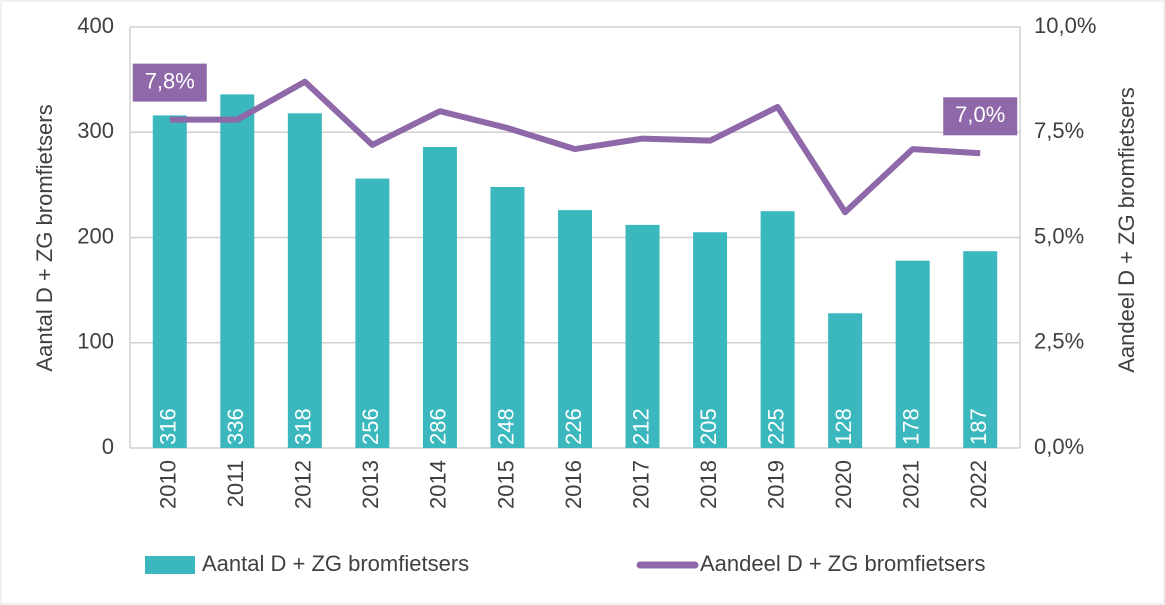 The image size is (1165, 605). What do you see at coordinates (303, 426) in the screenshot?
I see `bar-value-label: 318` at bounding box center [303, 426].